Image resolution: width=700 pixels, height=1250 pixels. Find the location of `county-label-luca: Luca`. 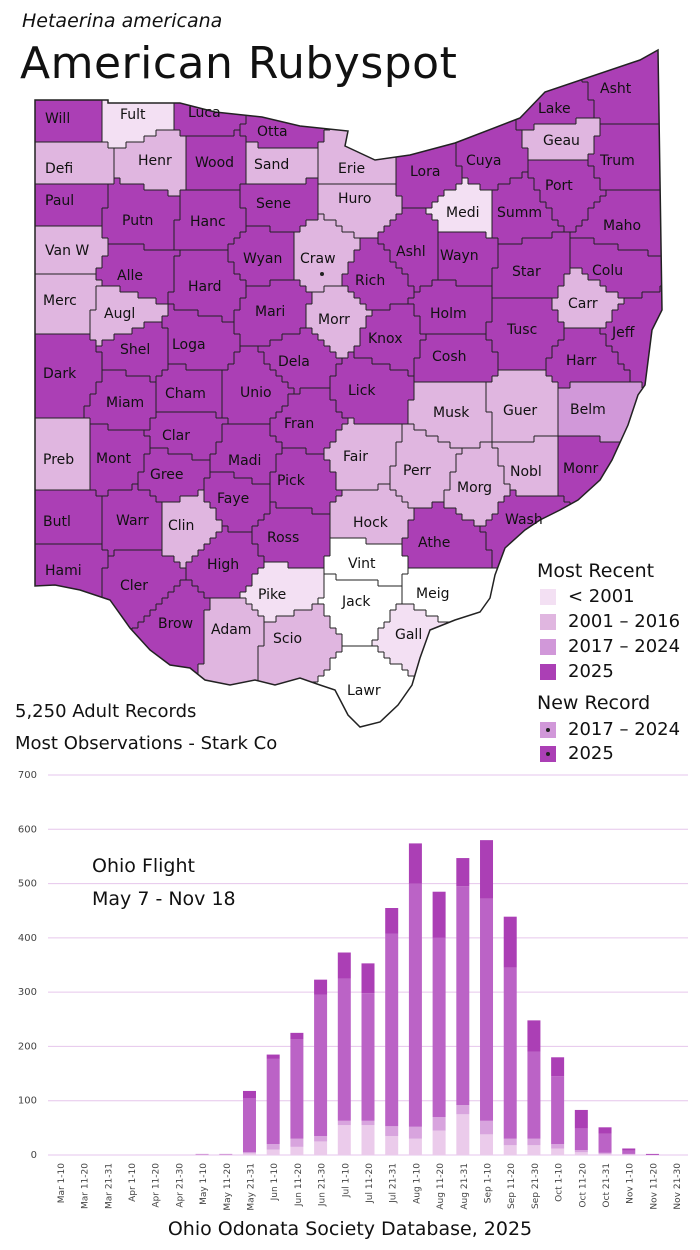

county-label-luca: Luca is located at coordinates (204, 113).